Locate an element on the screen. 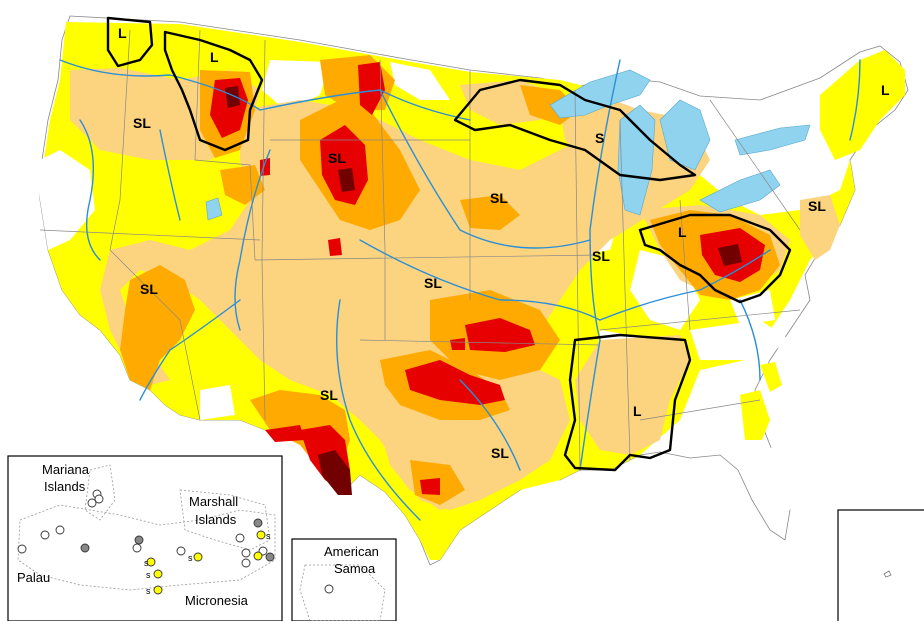 Image resolution: width=924 pixels, height=621 pixels. island-hatched is located at coordinates (177, 540).